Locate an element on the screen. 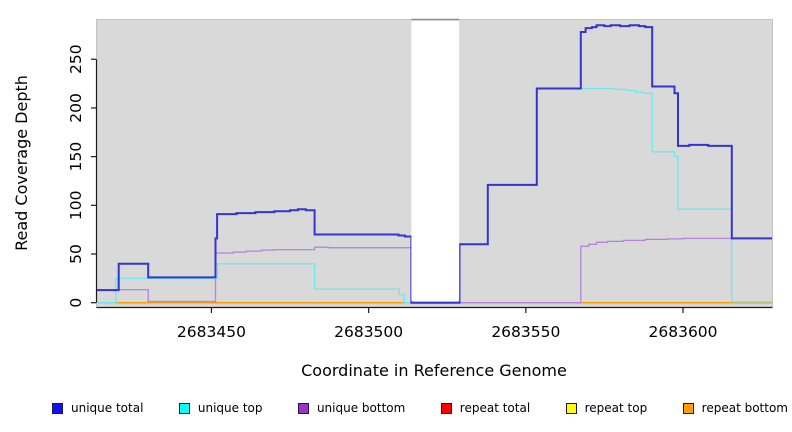  legend-item-unique-bottom: unique bottom is located at coordinates (351, 408).